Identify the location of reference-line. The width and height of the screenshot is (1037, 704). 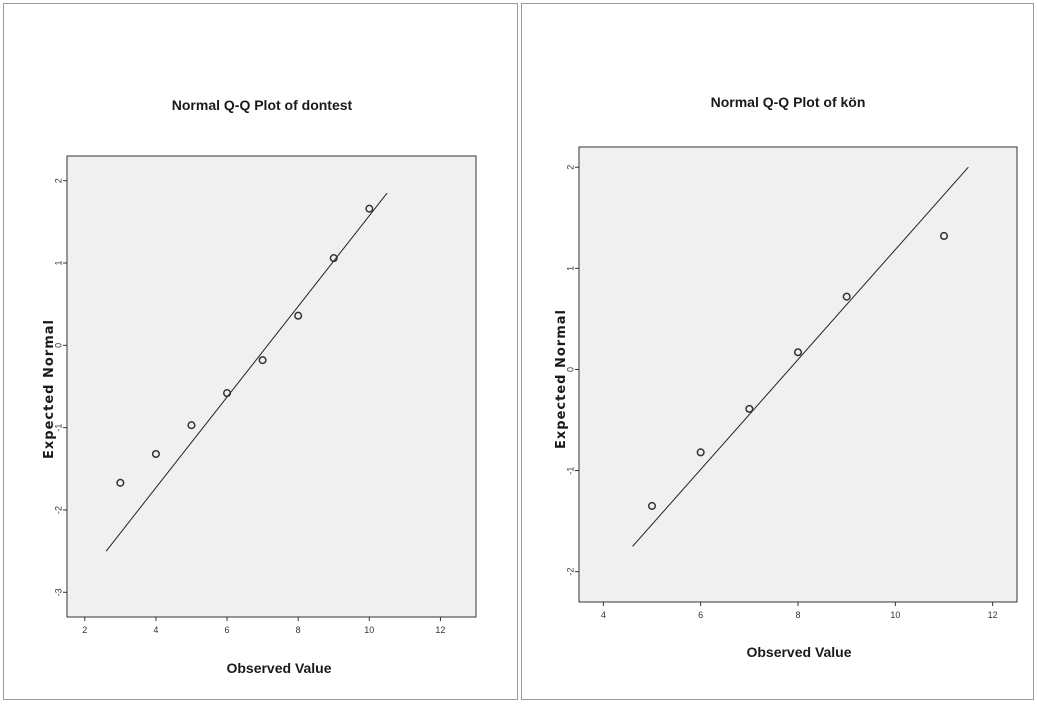
(246, 372).